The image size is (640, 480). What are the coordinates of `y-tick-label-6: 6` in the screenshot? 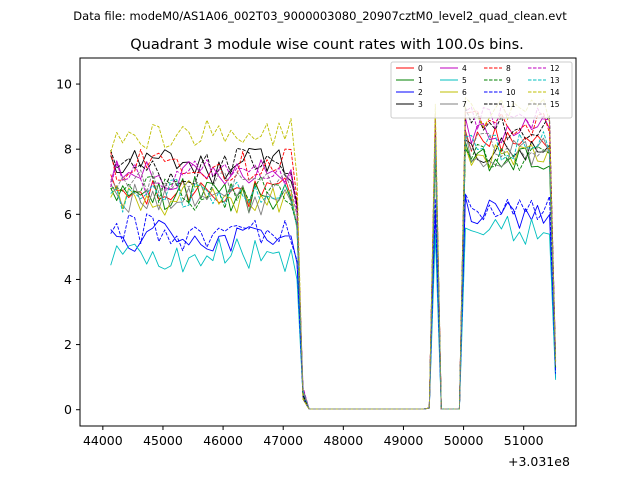 It's located at (68, 214).